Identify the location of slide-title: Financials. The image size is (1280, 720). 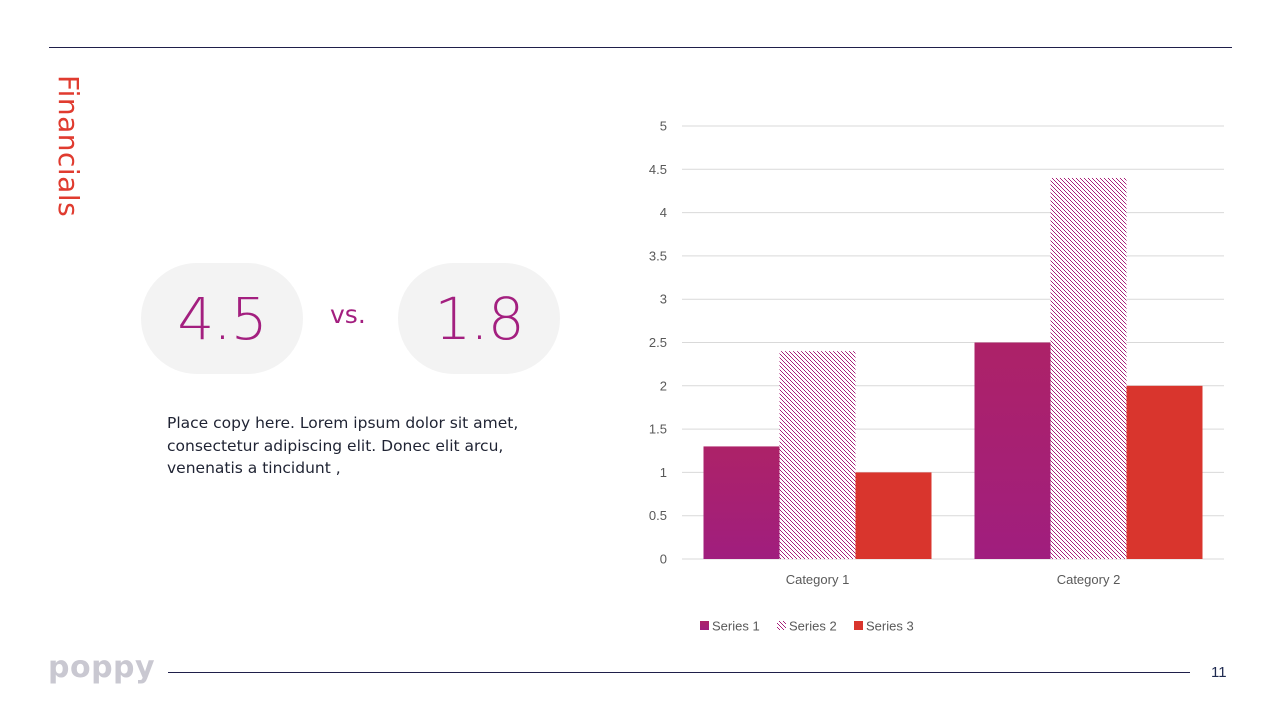
(68, 146).